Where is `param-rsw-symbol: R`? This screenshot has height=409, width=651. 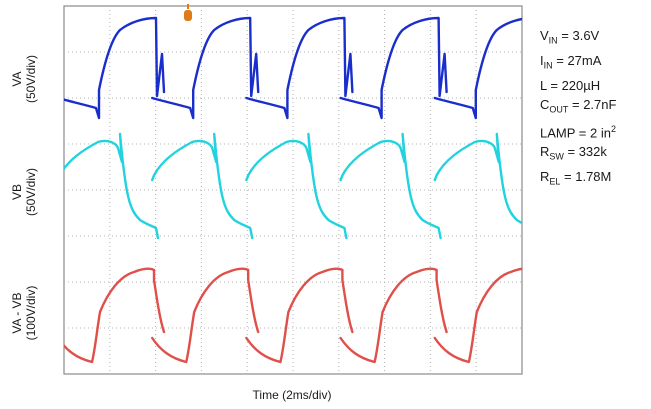 param-rsw-symbol: R is located at coordinates (545, 152).